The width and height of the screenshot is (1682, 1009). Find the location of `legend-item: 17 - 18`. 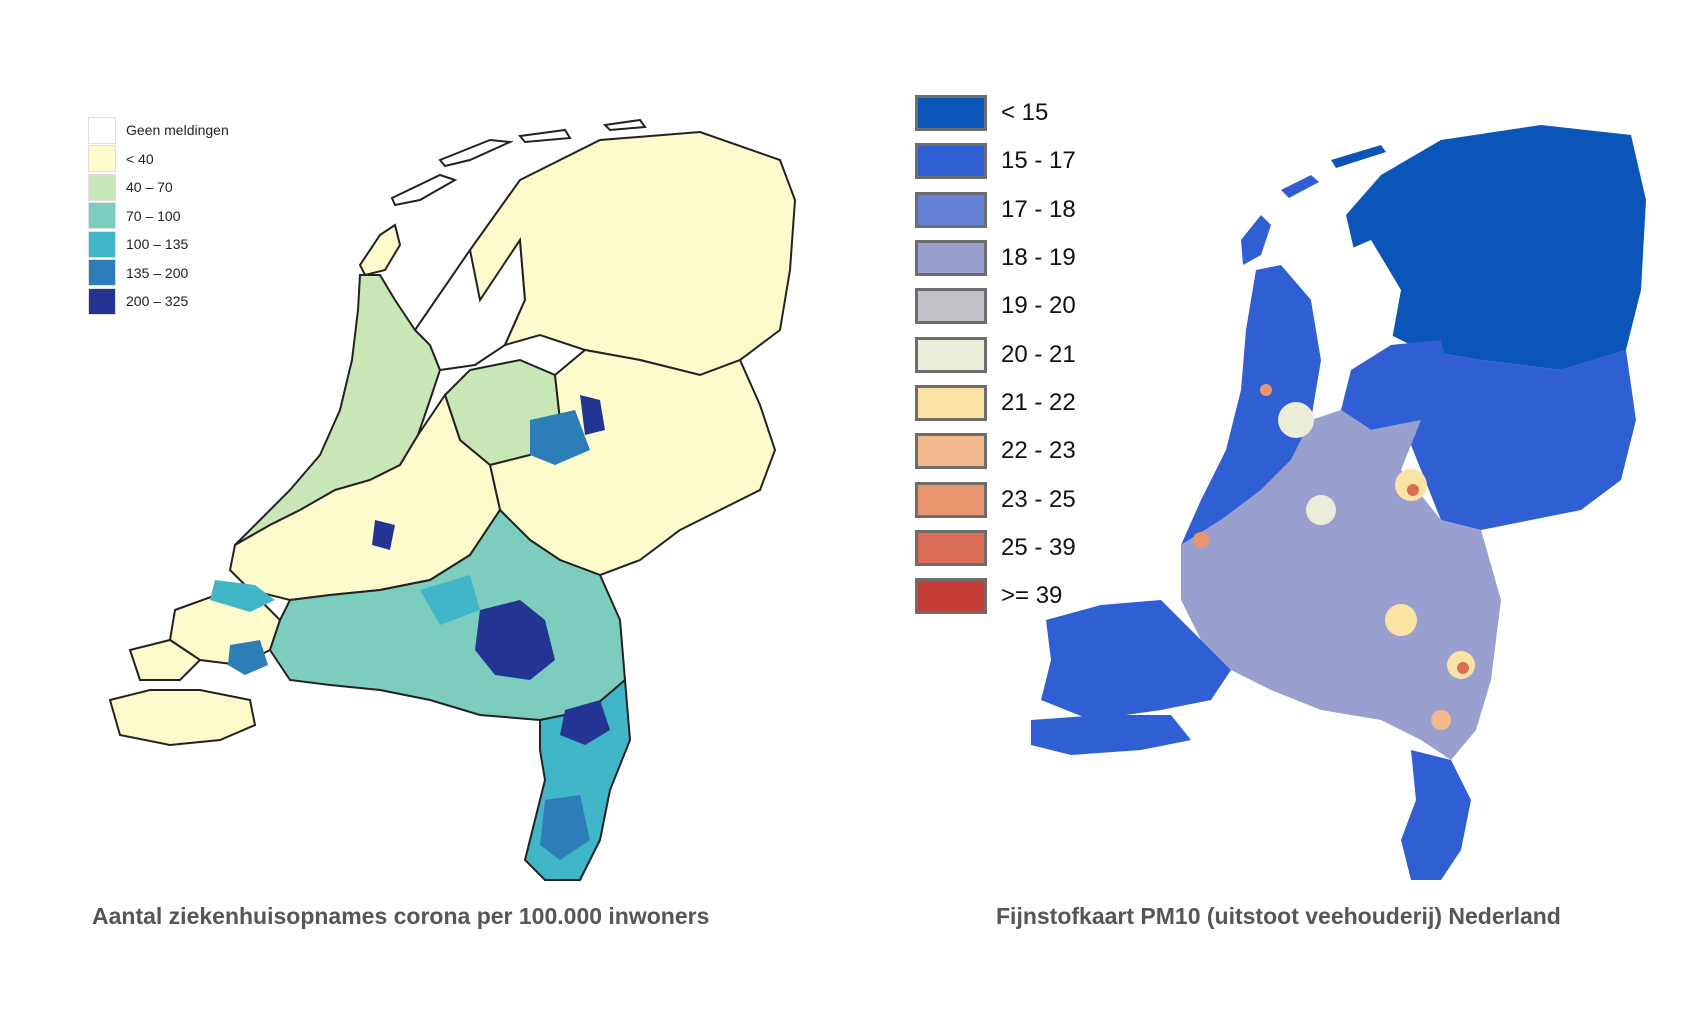

legend-item: 17 - 18 is located at coordinates (995, 210).